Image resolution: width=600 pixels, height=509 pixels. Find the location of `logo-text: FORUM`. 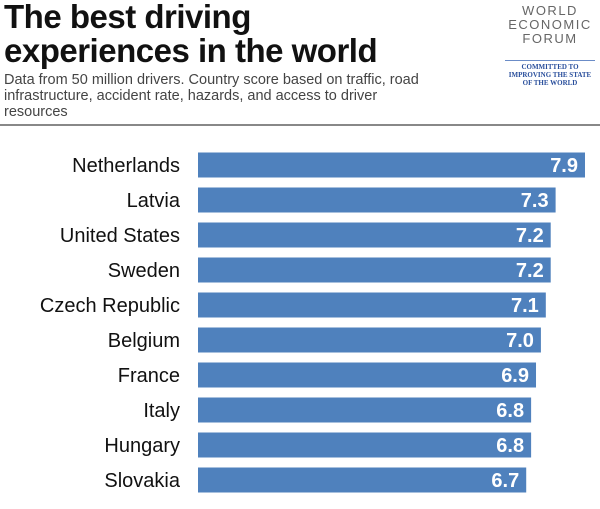

logo-text: FORUM is located at coordinates (550, 38).